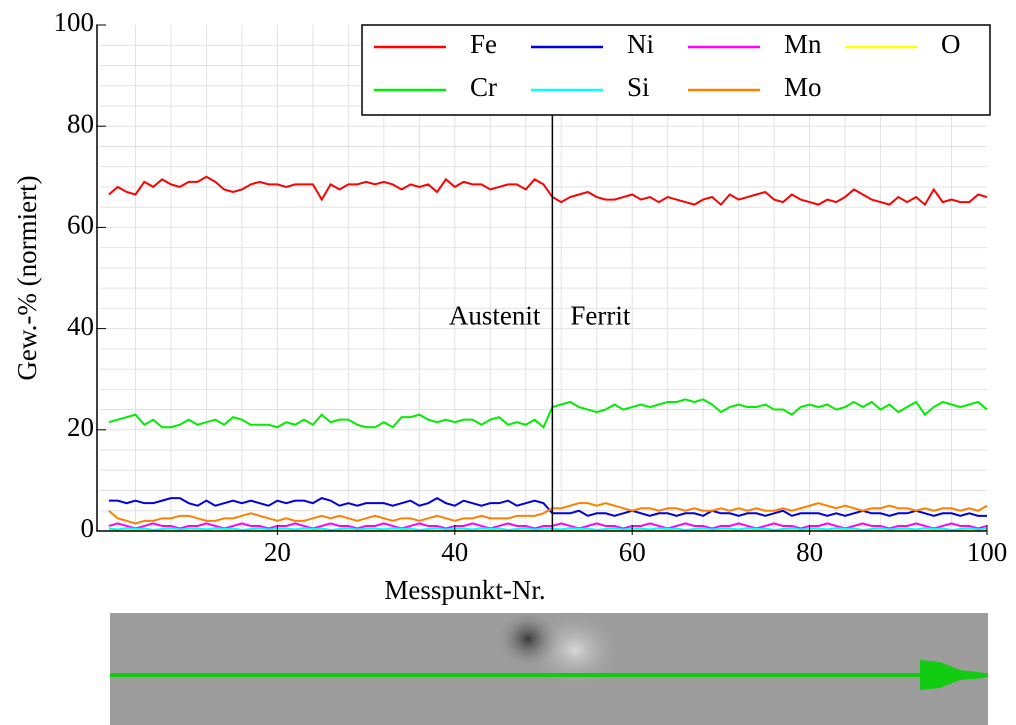 This screenshot has width=1016, height=725. What do you see at coordinates (483, 87) in the screenshot?
I see `legend-label: Cr` at bounding box center [483, 87].